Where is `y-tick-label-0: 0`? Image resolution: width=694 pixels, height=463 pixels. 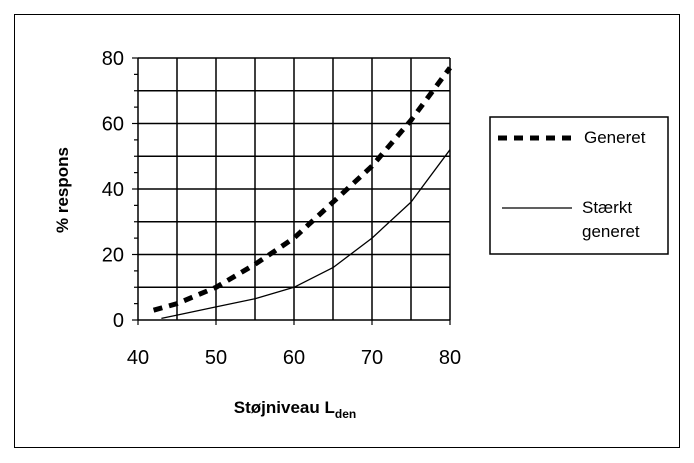
y-tick-label-0: 0 is located at coordinates (118, 321).